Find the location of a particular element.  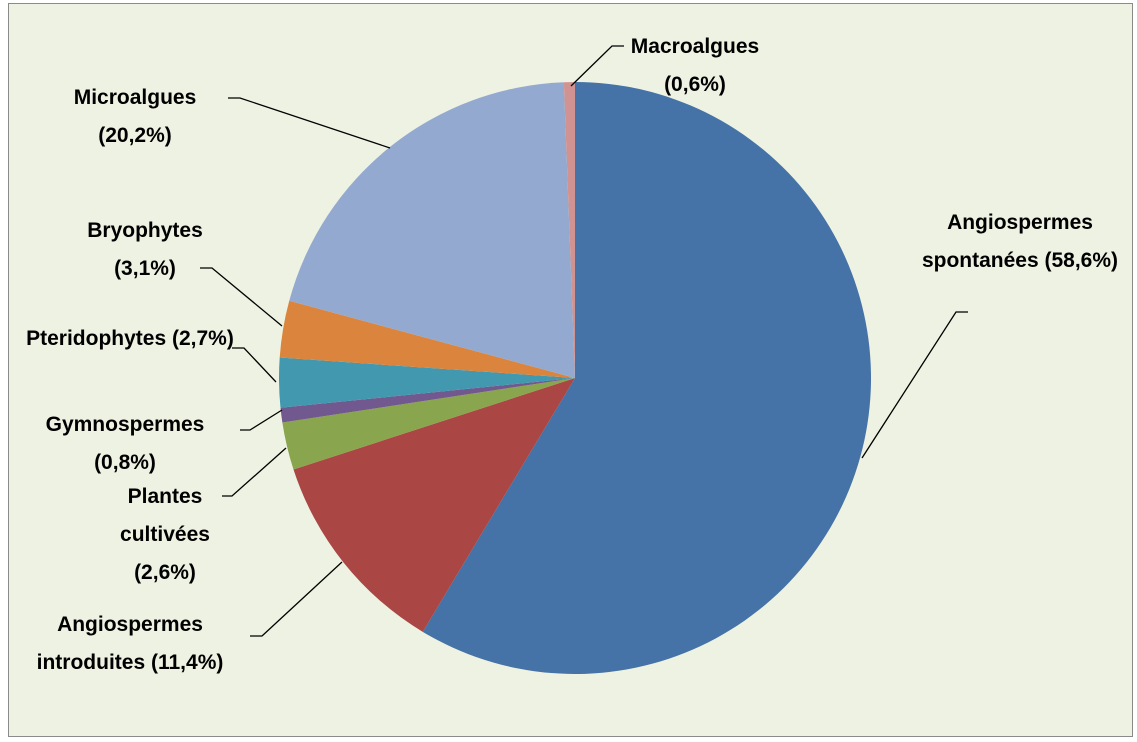

value-label: (0,6%) is located at coordinates (695, 84).